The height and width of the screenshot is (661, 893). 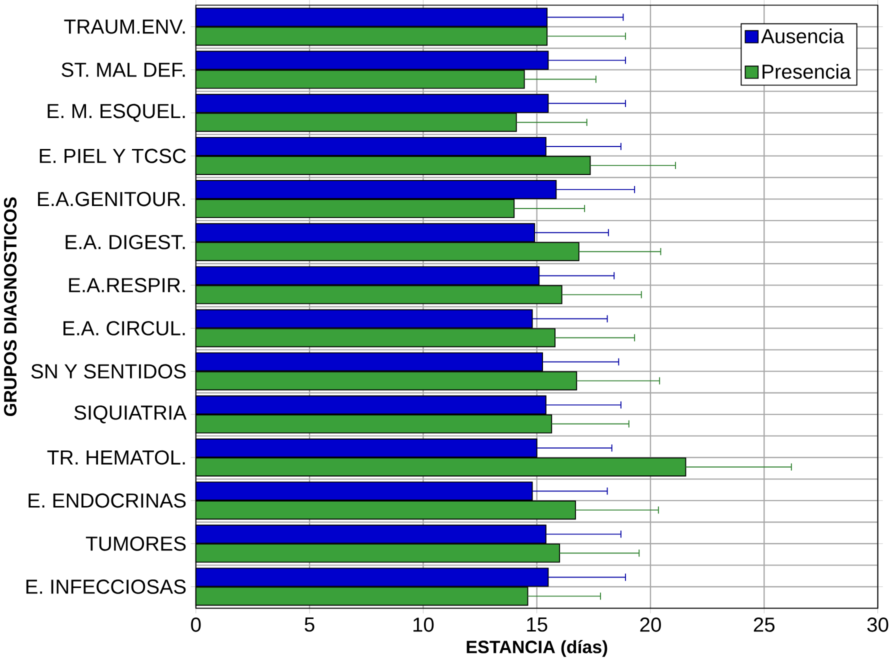 I want to click on y-tick-label: E.A. CIRCUL., so click(x=124, y=328).